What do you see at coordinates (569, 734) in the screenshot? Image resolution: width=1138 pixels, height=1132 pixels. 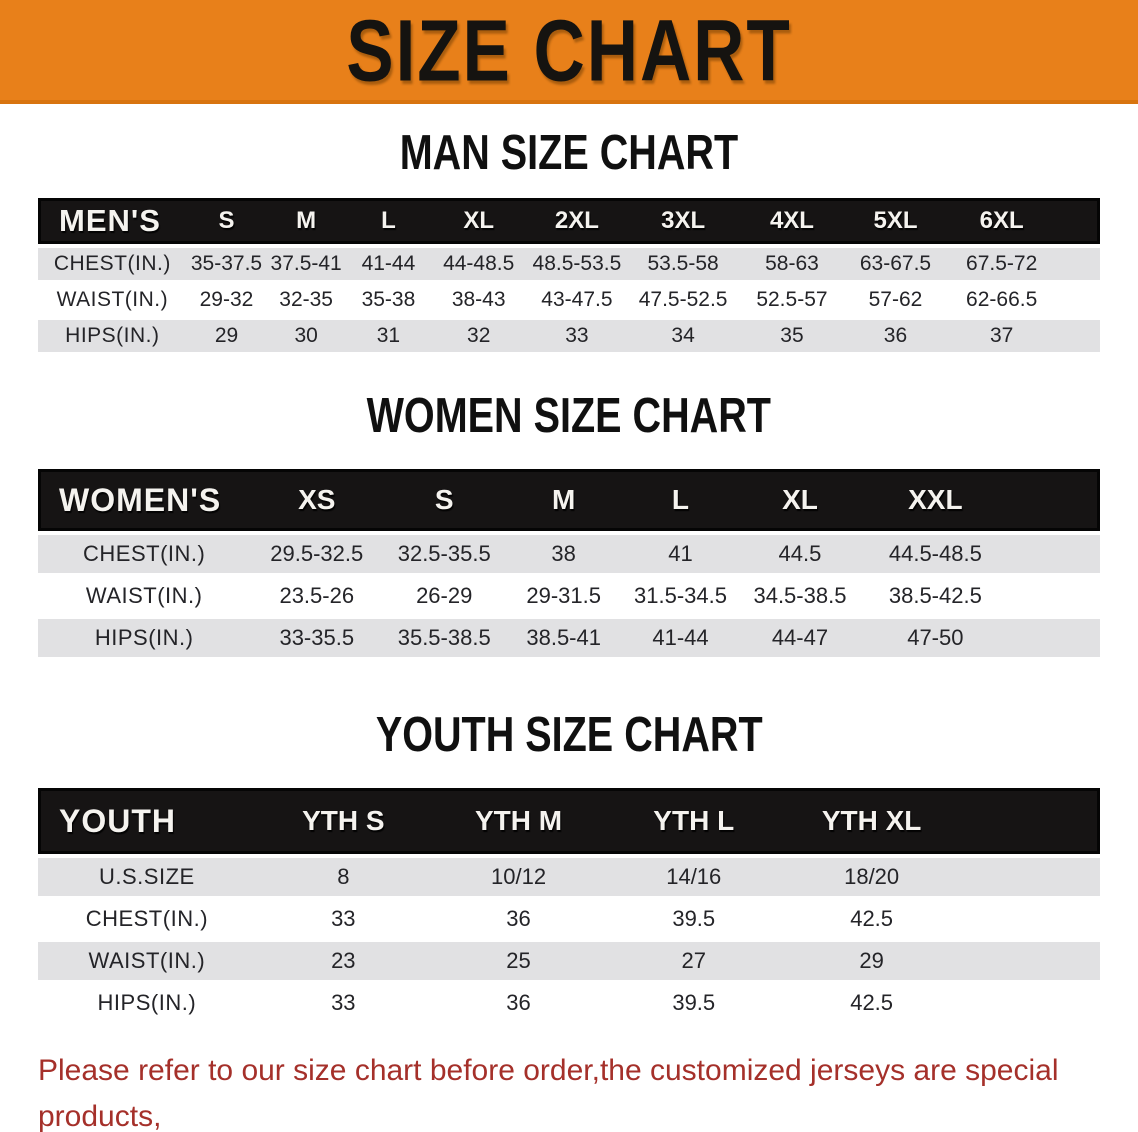 I see `youth-section-heading: YOUTH SIZE CHART` at bounding box center [569, 734].